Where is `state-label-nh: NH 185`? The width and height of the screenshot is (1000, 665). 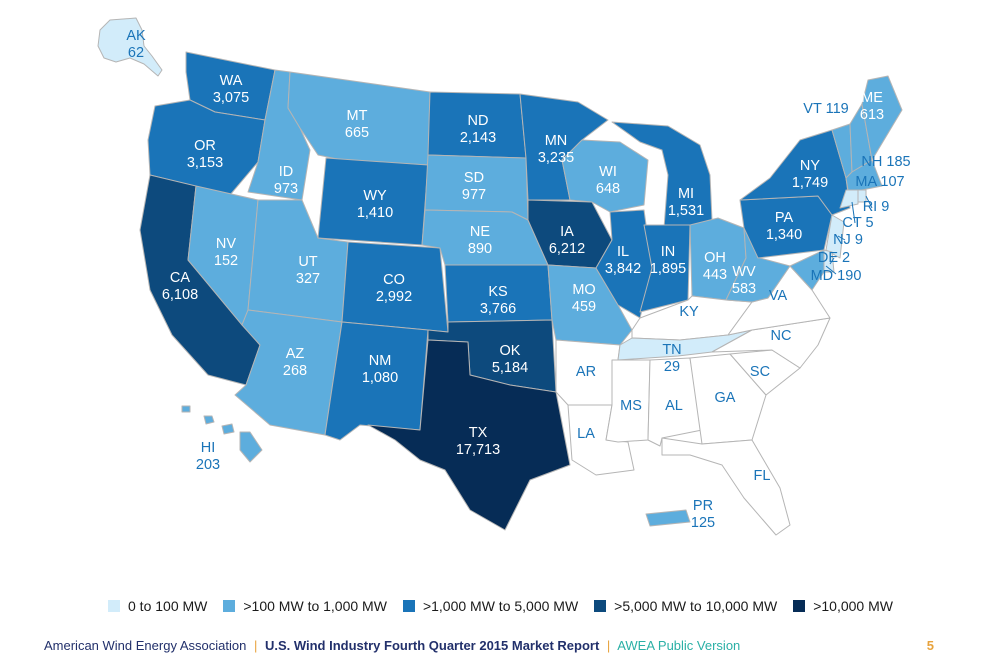
state-label-nh: NH 185 is located at coordinates (885, 162).